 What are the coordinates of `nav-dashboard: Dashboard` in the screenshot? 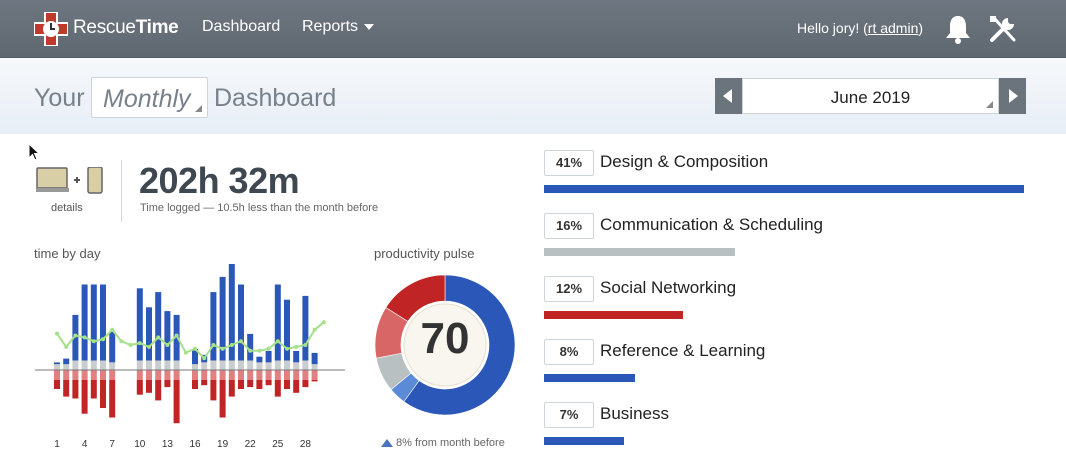 It's located at (241, 26).